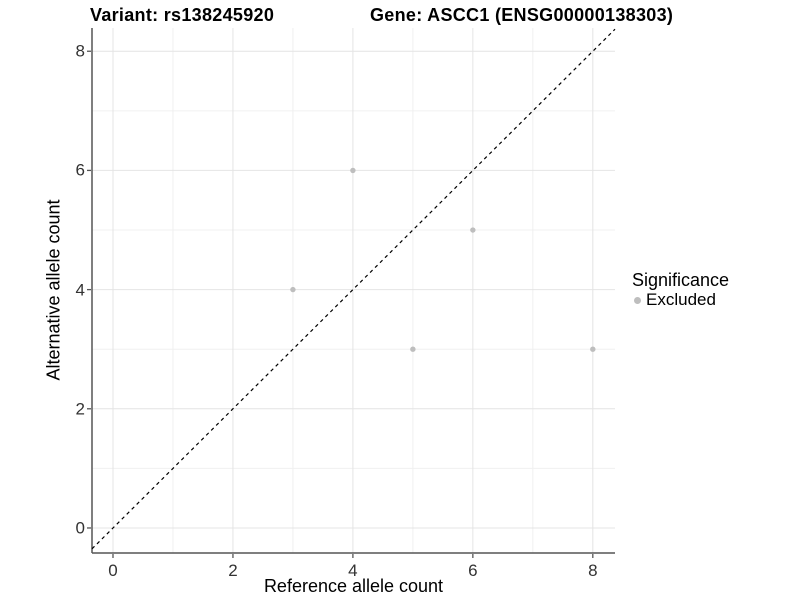 This screenshot has width=800, height=600. What do you see at coordinates (80, 290) in the screenshot?
I see `y-tick-label: 4` at bounding box center [80, 290].